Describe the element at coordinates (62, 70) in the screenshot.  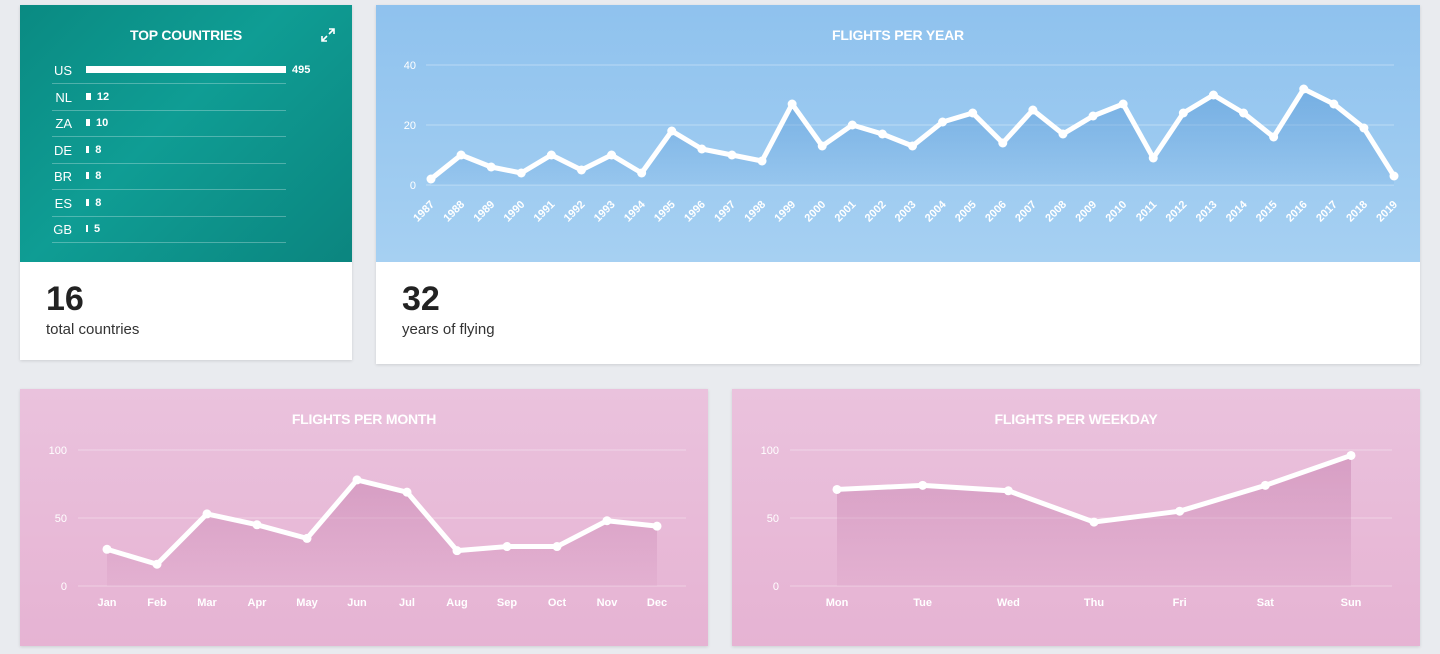
I see `country-code: US` at that location.